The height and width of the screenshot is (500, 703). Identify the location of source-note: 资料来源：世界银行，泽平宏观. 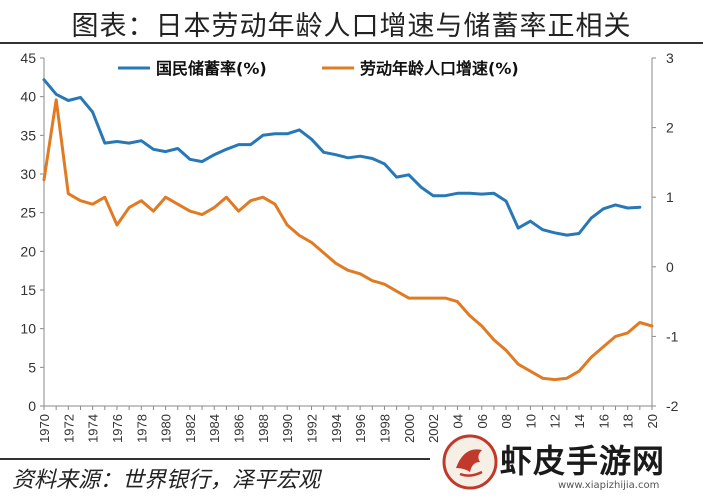
(166, 480).